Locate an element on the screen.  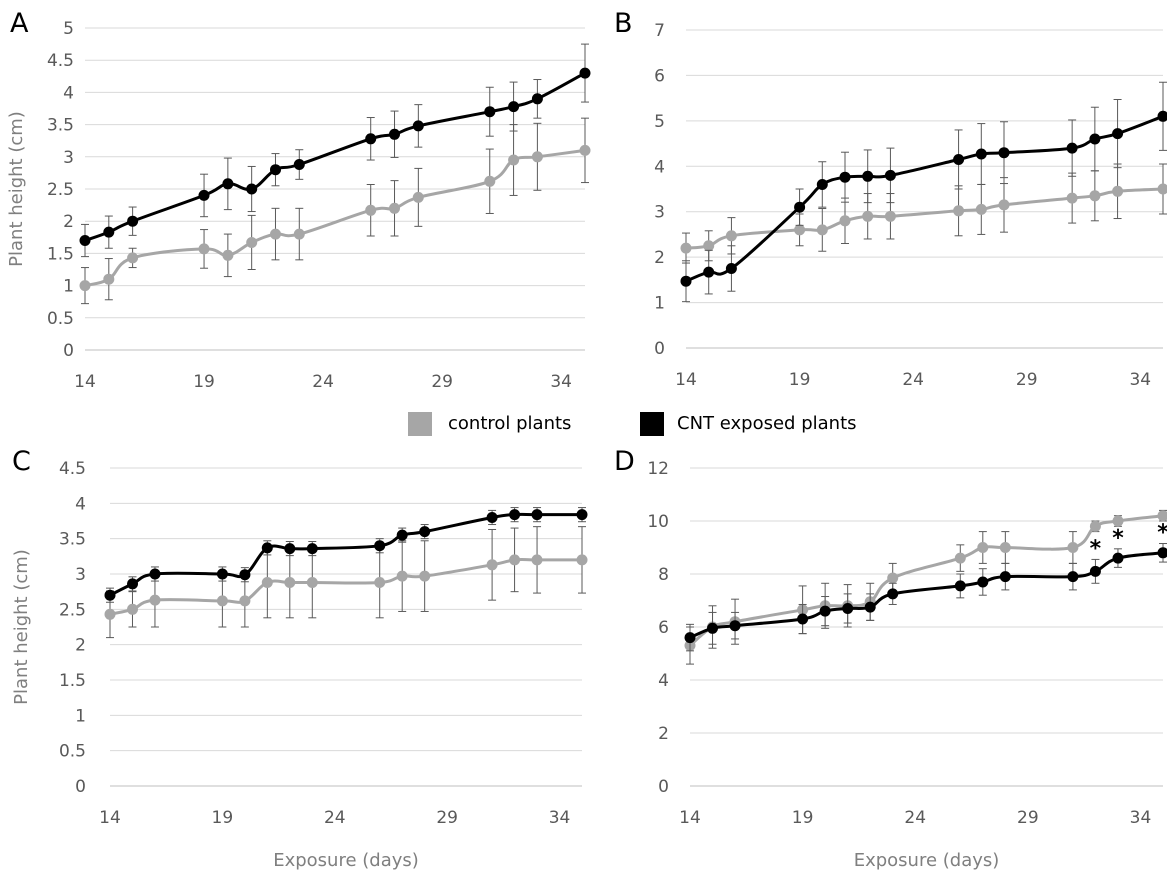
significance-marker: * is located at coordinates (1096, 548).